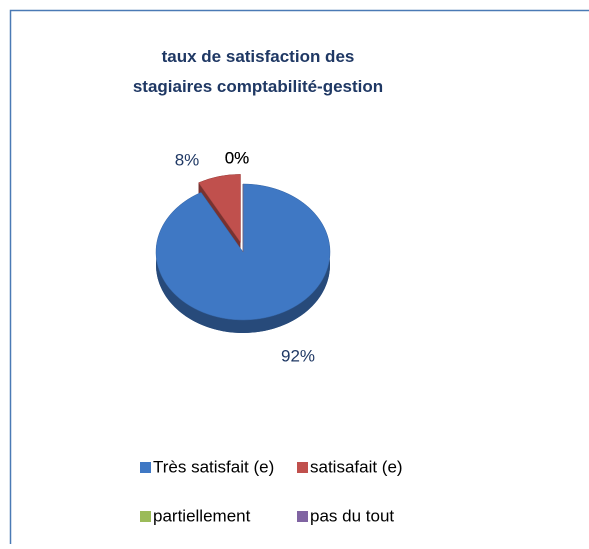  I want to click on legend-label: partiellement, so click(202, 515).